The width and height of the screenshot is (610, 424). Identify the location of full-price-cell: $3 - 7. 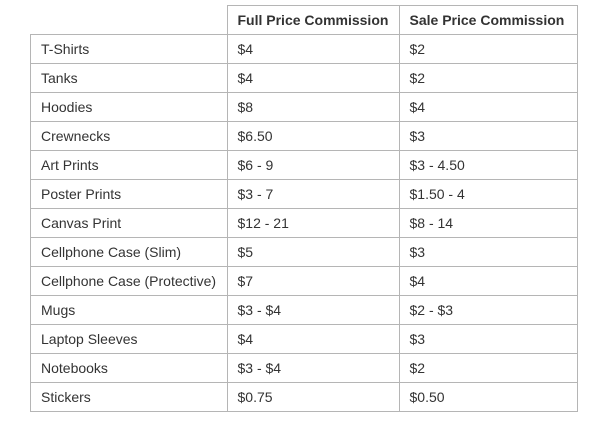
(313, 194).